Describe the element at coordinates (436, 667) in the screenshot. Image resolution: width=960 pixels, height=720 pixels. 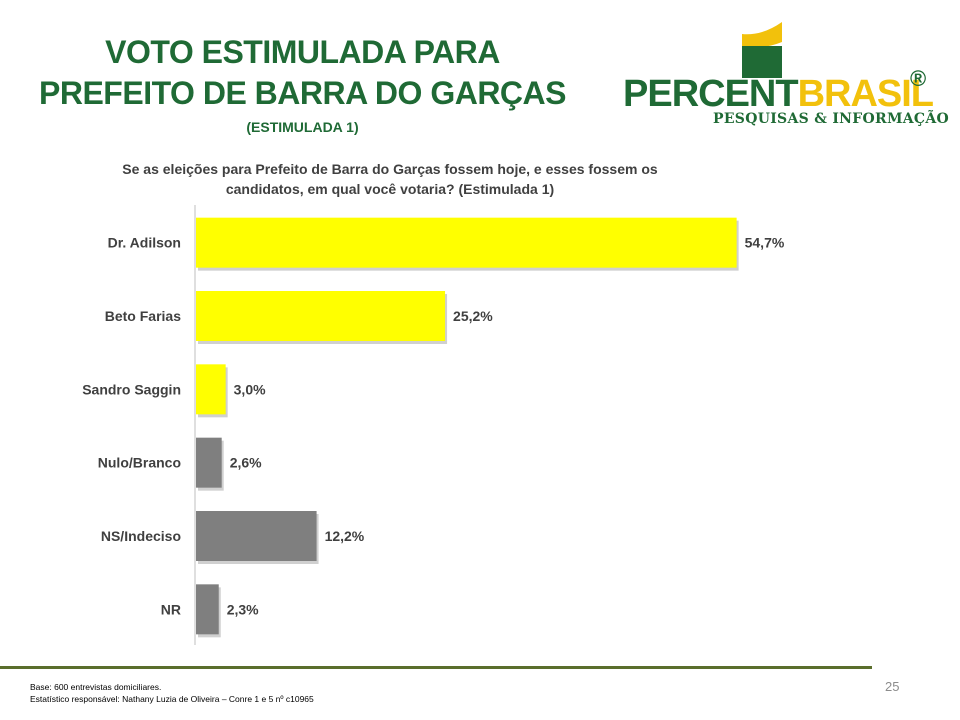
I see `footer-divider` at that location.